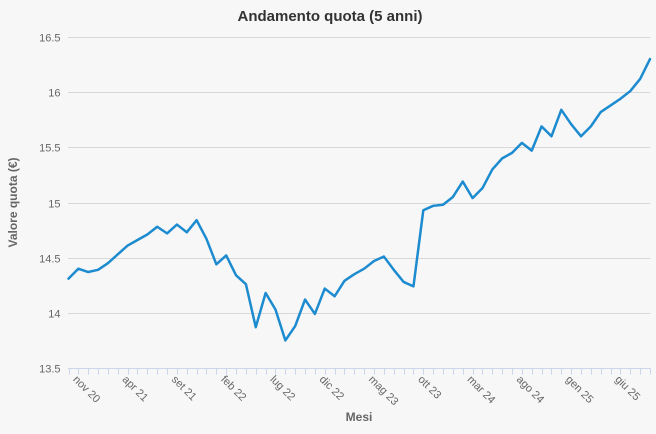  What do you see at coordinates (331, 388) in the screenshot?
I see `x-tick-label: dic 22` at bounding box center [331, 388].